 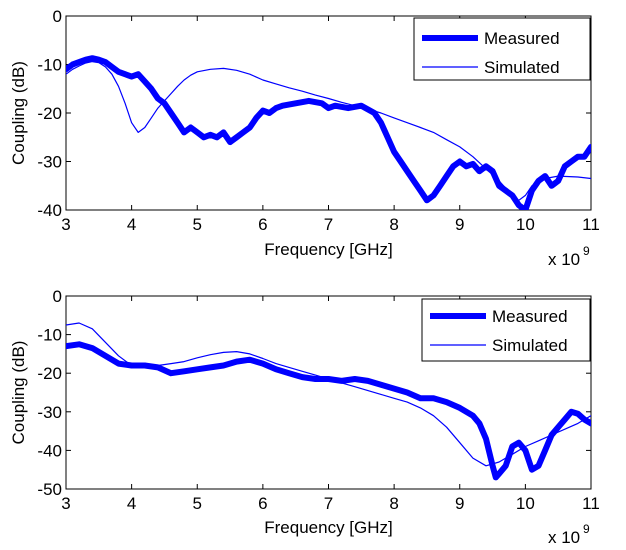 I want to click on y-tick-label: -50, so click(x=49, y=489).